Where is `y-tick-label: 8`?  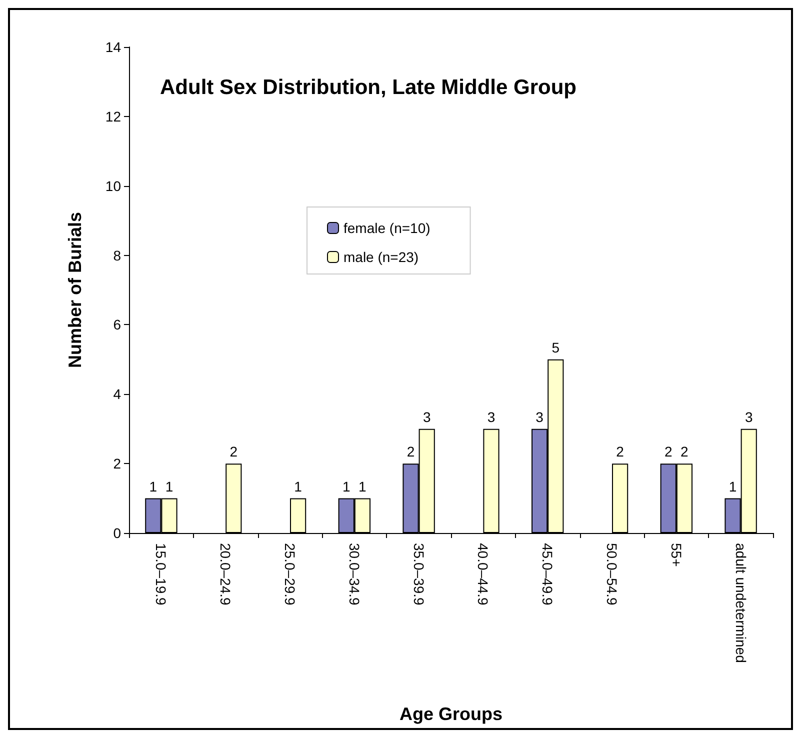 y-tick-label: 8 is located at coordinates (117, 255).